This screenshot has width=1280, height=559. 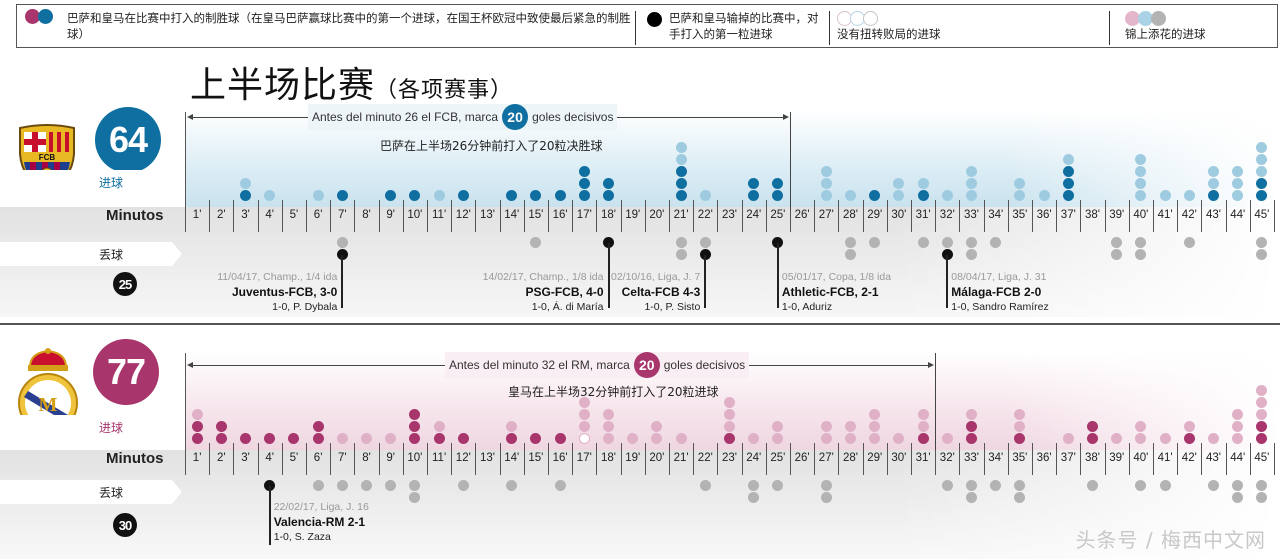 I want to click on match-date: 11/04/17, Champ., 1/4 ida, so click(x=277, y=277).